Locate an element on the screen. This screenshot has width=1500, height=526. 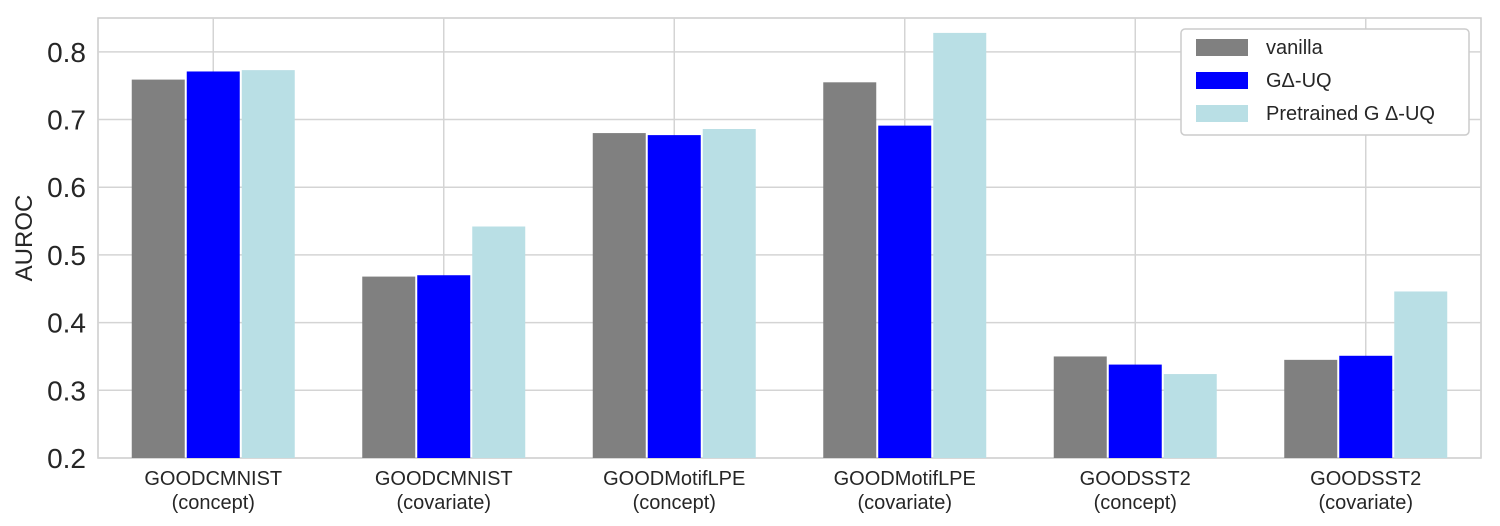
y-tick-label: 0.3 is located at coordinates (66, 390).